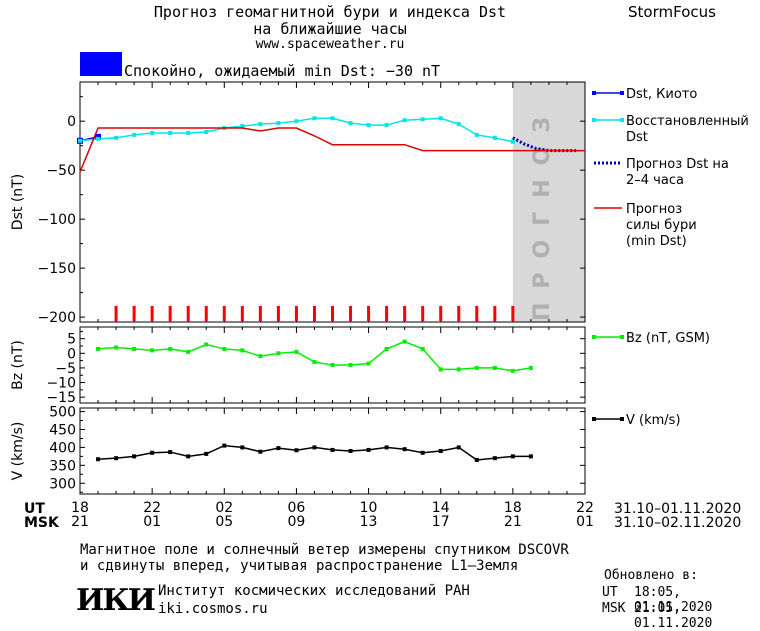  Describe the element at coordinates (18, 451) in the screenshot. I see `y-axis-label: V (km/s)` at that location.